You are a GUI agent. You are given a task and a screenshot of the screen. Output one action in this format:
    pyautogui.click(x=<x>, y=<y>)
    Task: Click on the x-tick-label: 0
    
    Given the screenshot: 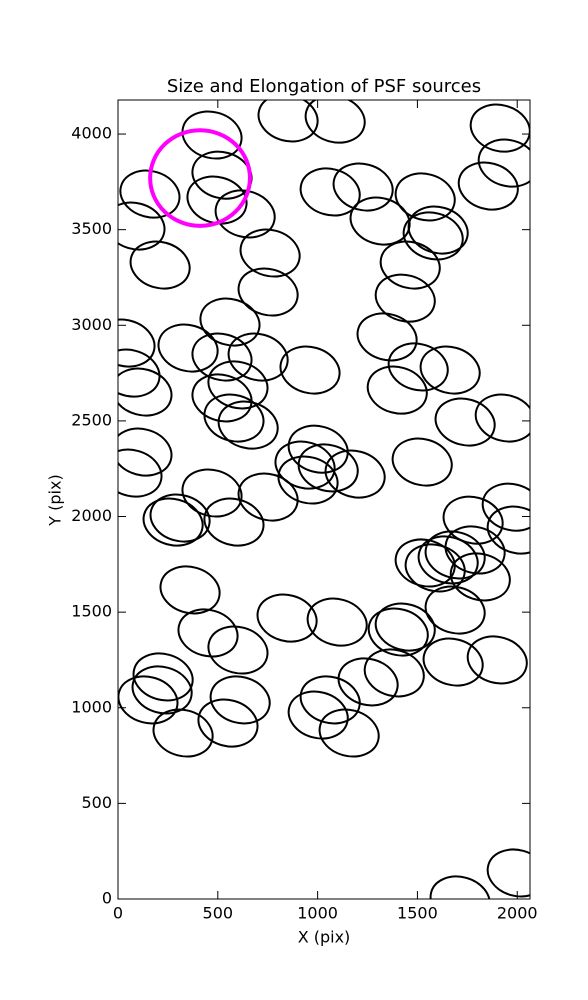 What is the action you would take?
    pyautogui.click(x=118, y=913)
    